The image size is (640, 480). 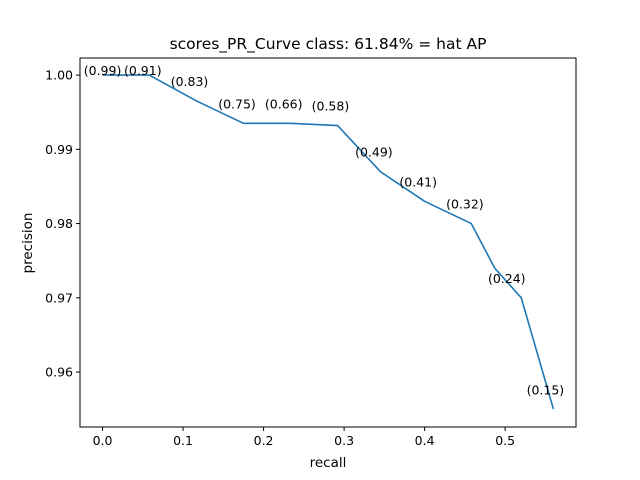 I want to click on point-score-label: (0.83), so click(x=190, y=81).